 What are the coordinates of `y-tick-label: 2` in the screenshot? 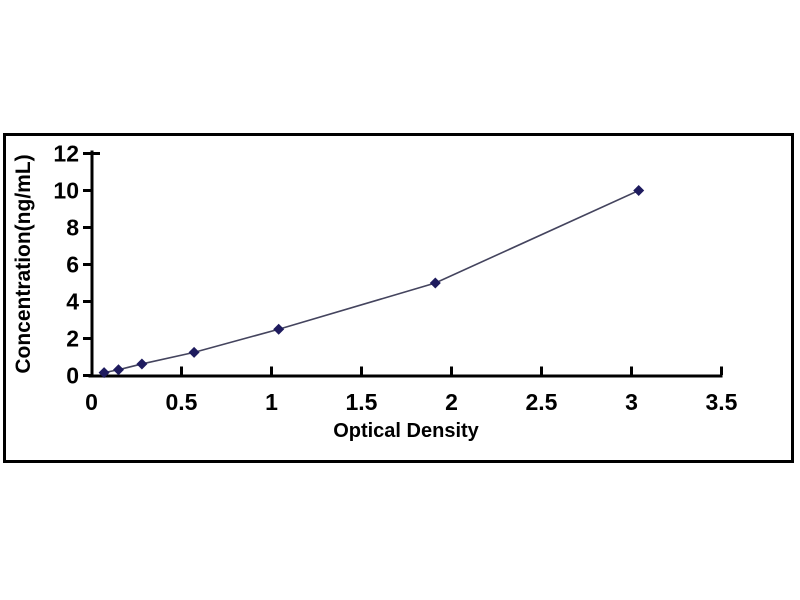 It's located at (72, 339).